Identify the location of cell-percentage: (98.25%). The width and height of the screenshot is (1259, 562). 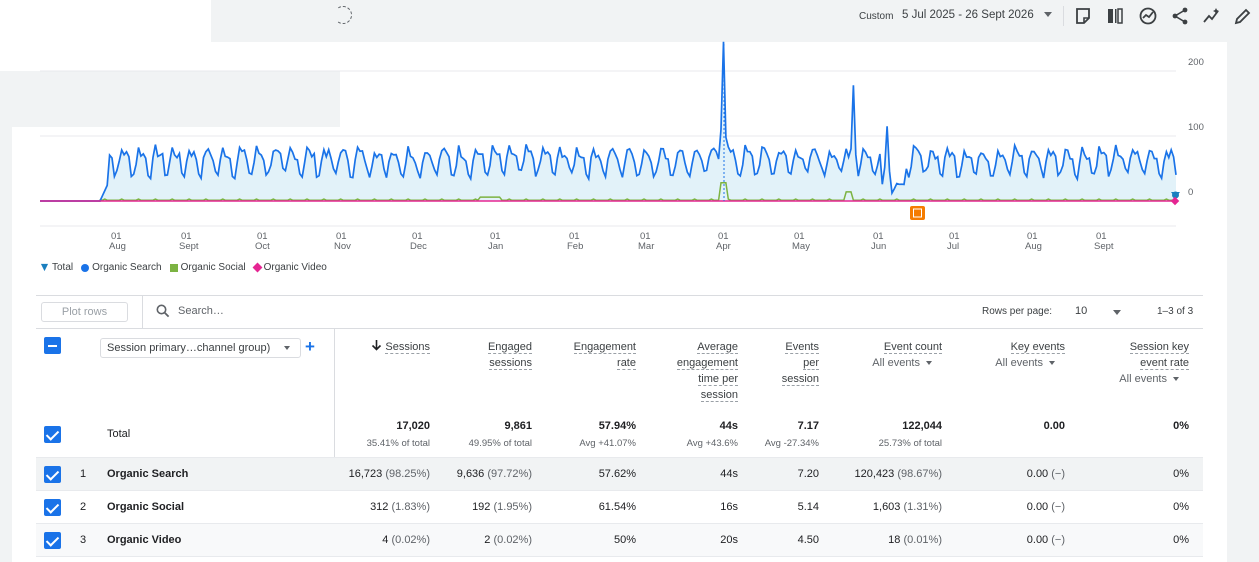
(406, 474).